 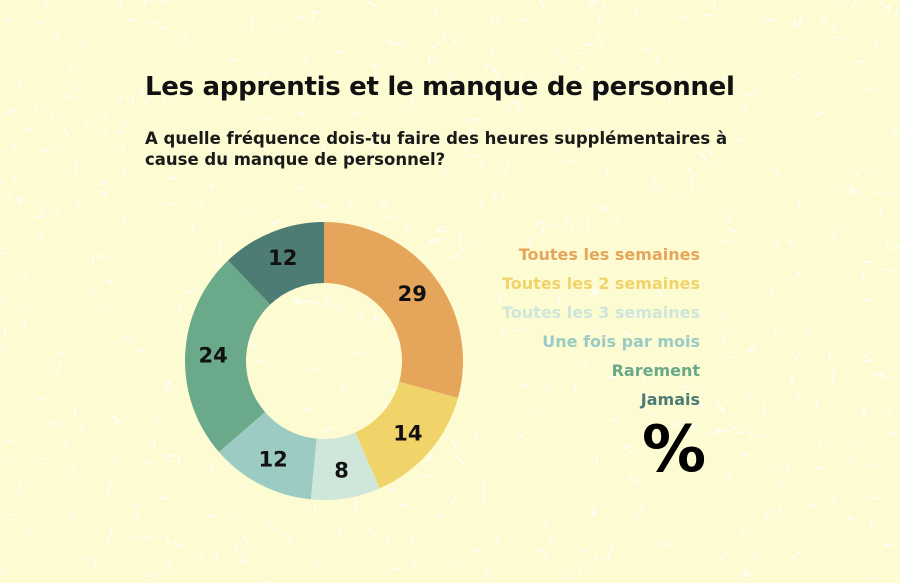 What do you see at coordinates (440, 87) in the screenshot?
I see `chart-title: Les apprentis et le manque de personnel` at bounding box center [440, 87].